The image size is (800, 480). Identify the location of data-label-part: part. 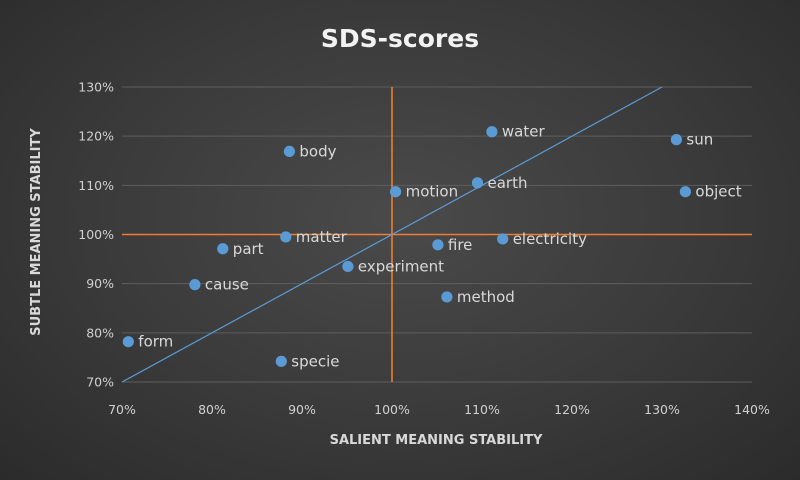
(248, 249).